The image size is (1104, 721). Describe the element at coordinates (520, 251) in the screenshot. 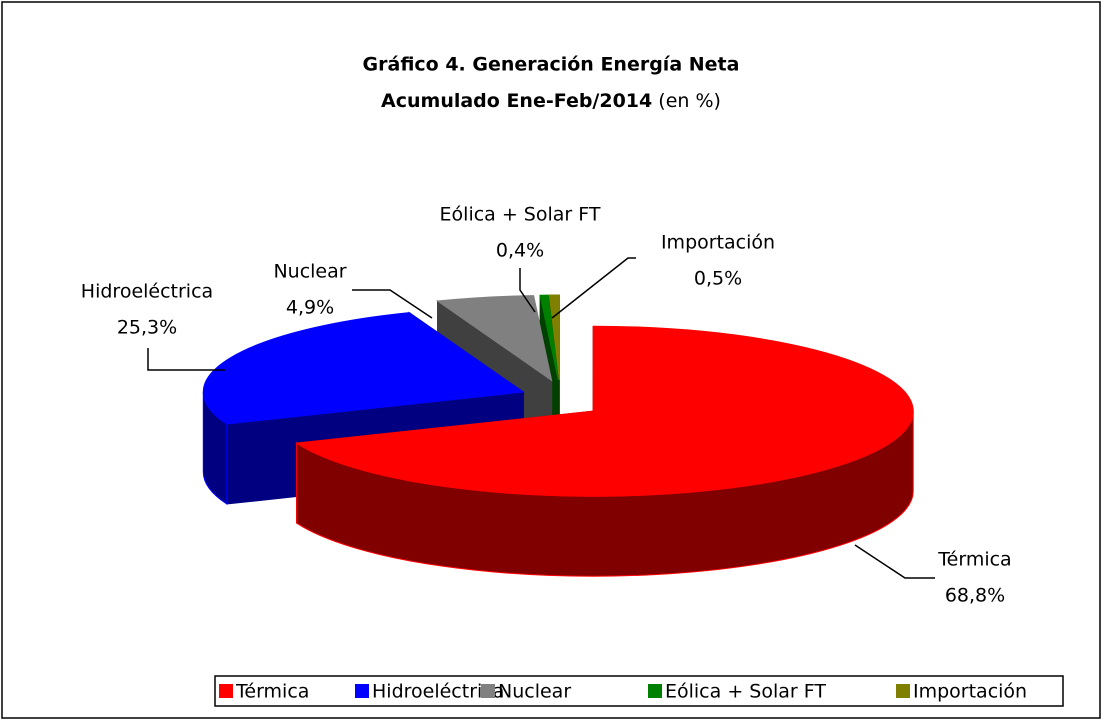

I see `data-label-value: 0,4%` at that location.